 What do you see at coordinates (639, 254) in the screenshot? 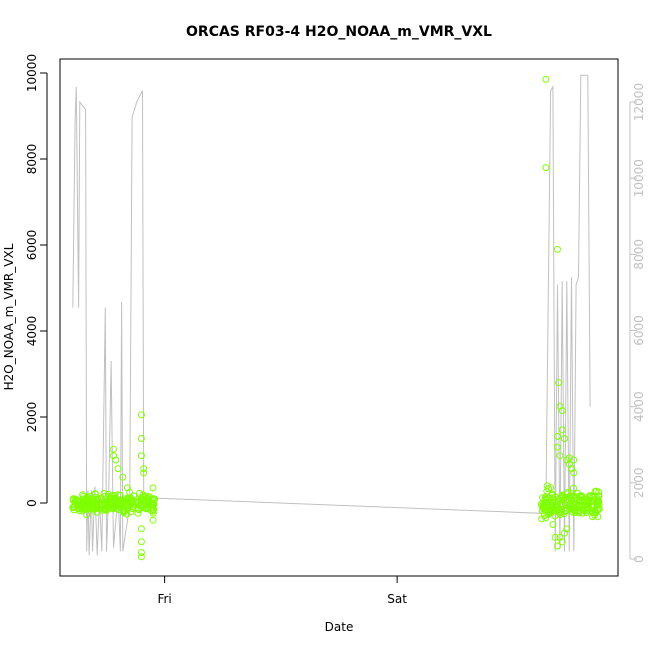
I see `y2-tick-label: 8000` at bounding box center [639, 254].